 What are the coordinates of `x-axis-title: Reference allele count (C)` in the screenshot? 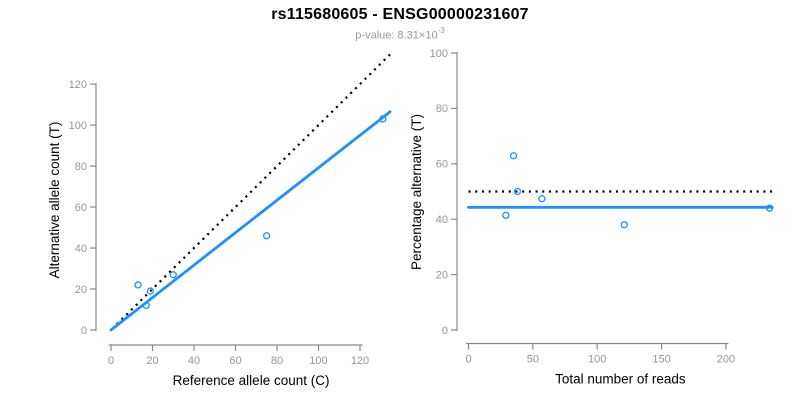 It's located at (251, 380).